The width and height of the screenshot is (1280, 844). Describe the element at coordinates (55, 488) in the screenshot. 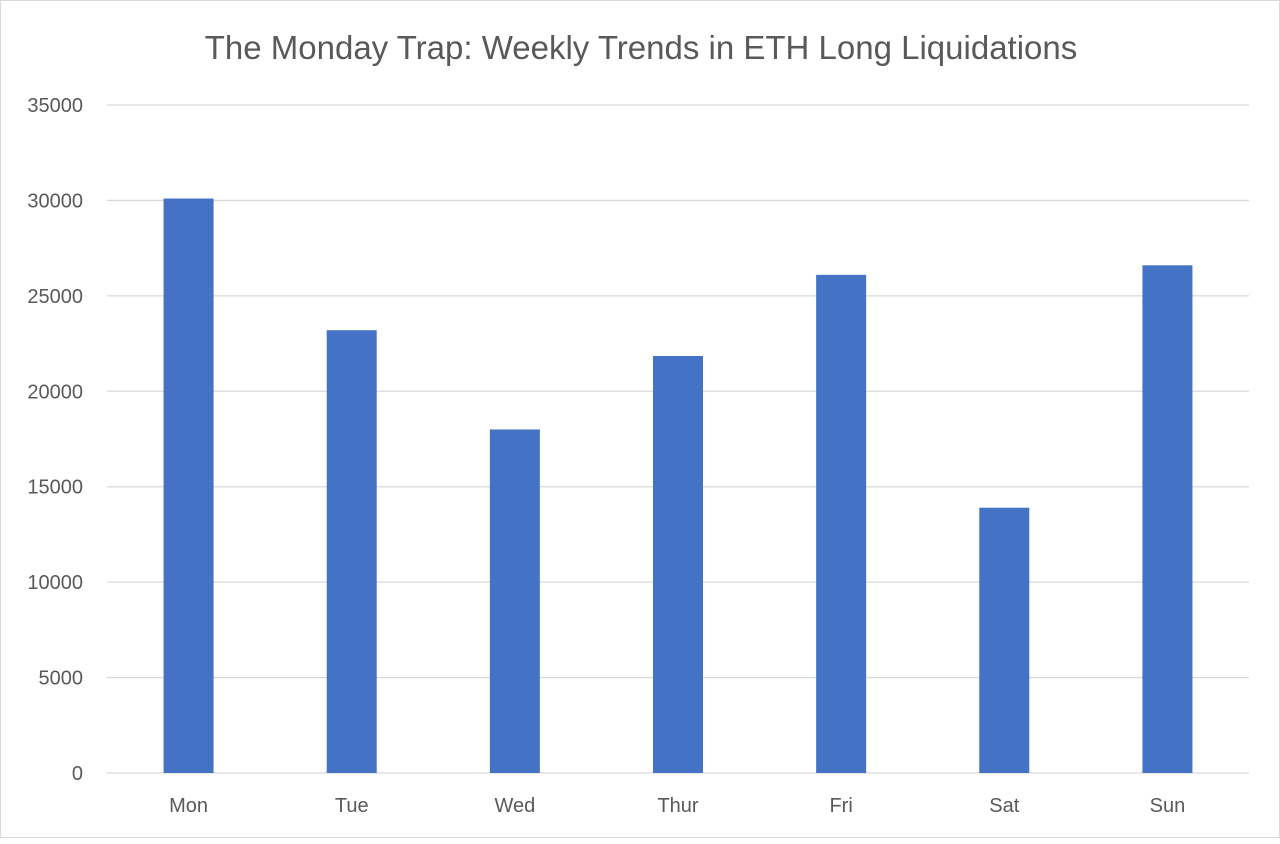

I see `y-tick-label: 15000` at that location.